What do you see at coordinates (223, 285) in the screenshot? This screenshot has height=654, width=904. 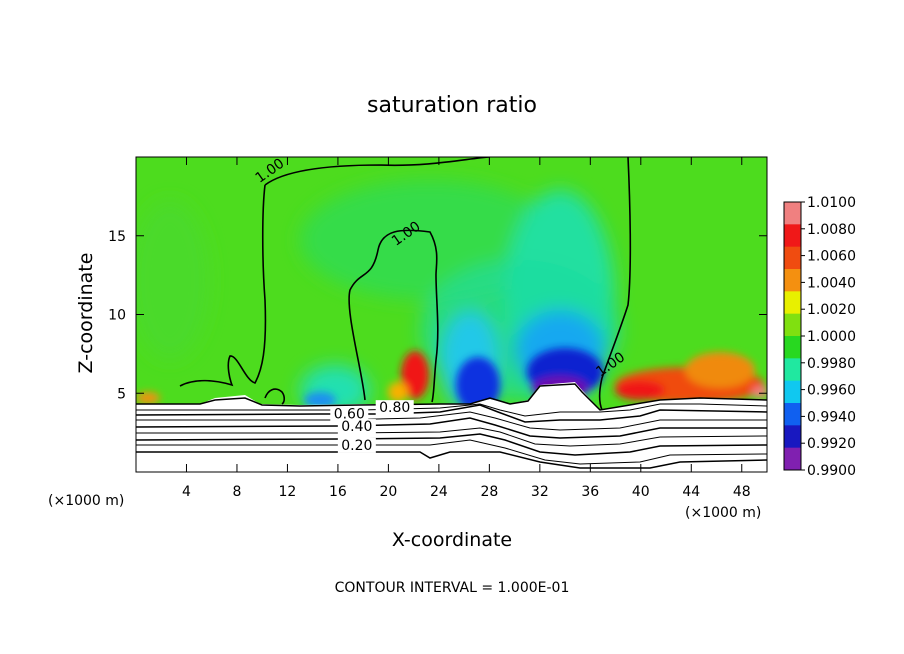 I see `contour-1-00-b` at bounding box center [223, 285].